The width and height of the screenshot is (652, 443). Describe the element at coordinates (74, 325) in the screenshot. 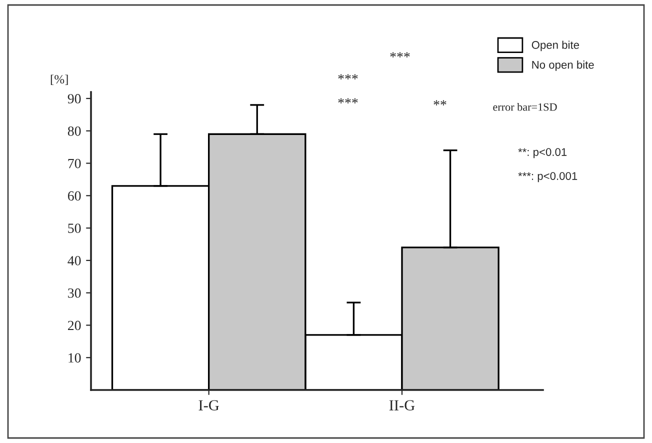

I see `y-tick-label: 20` at that location.